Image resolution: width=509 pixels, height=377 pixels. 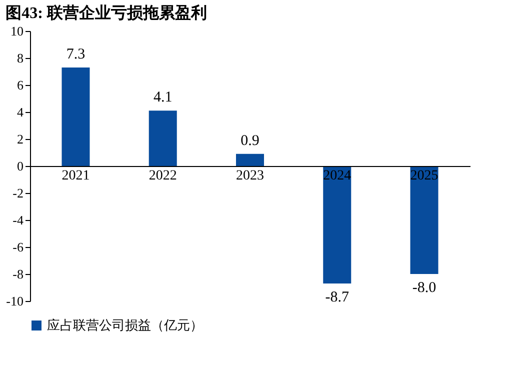 What do you see at coordinates (250, 176) in the screenshot?
I see `x-tick-label: 2023` at bounding box center [250, 176].